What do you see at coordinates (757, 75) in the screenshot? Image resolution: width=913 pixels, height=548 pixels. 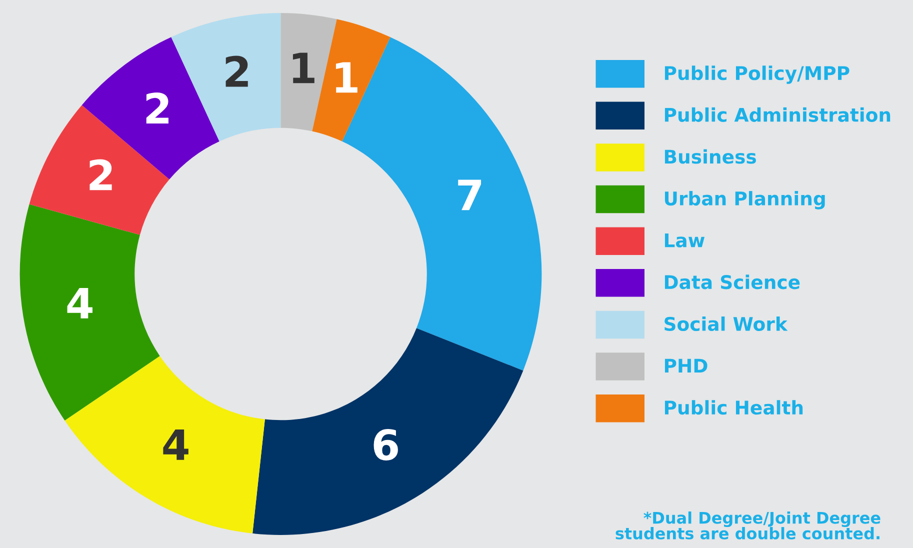 I see `legend-label: Public Policy/MPP` at bounding box center [757, 75].